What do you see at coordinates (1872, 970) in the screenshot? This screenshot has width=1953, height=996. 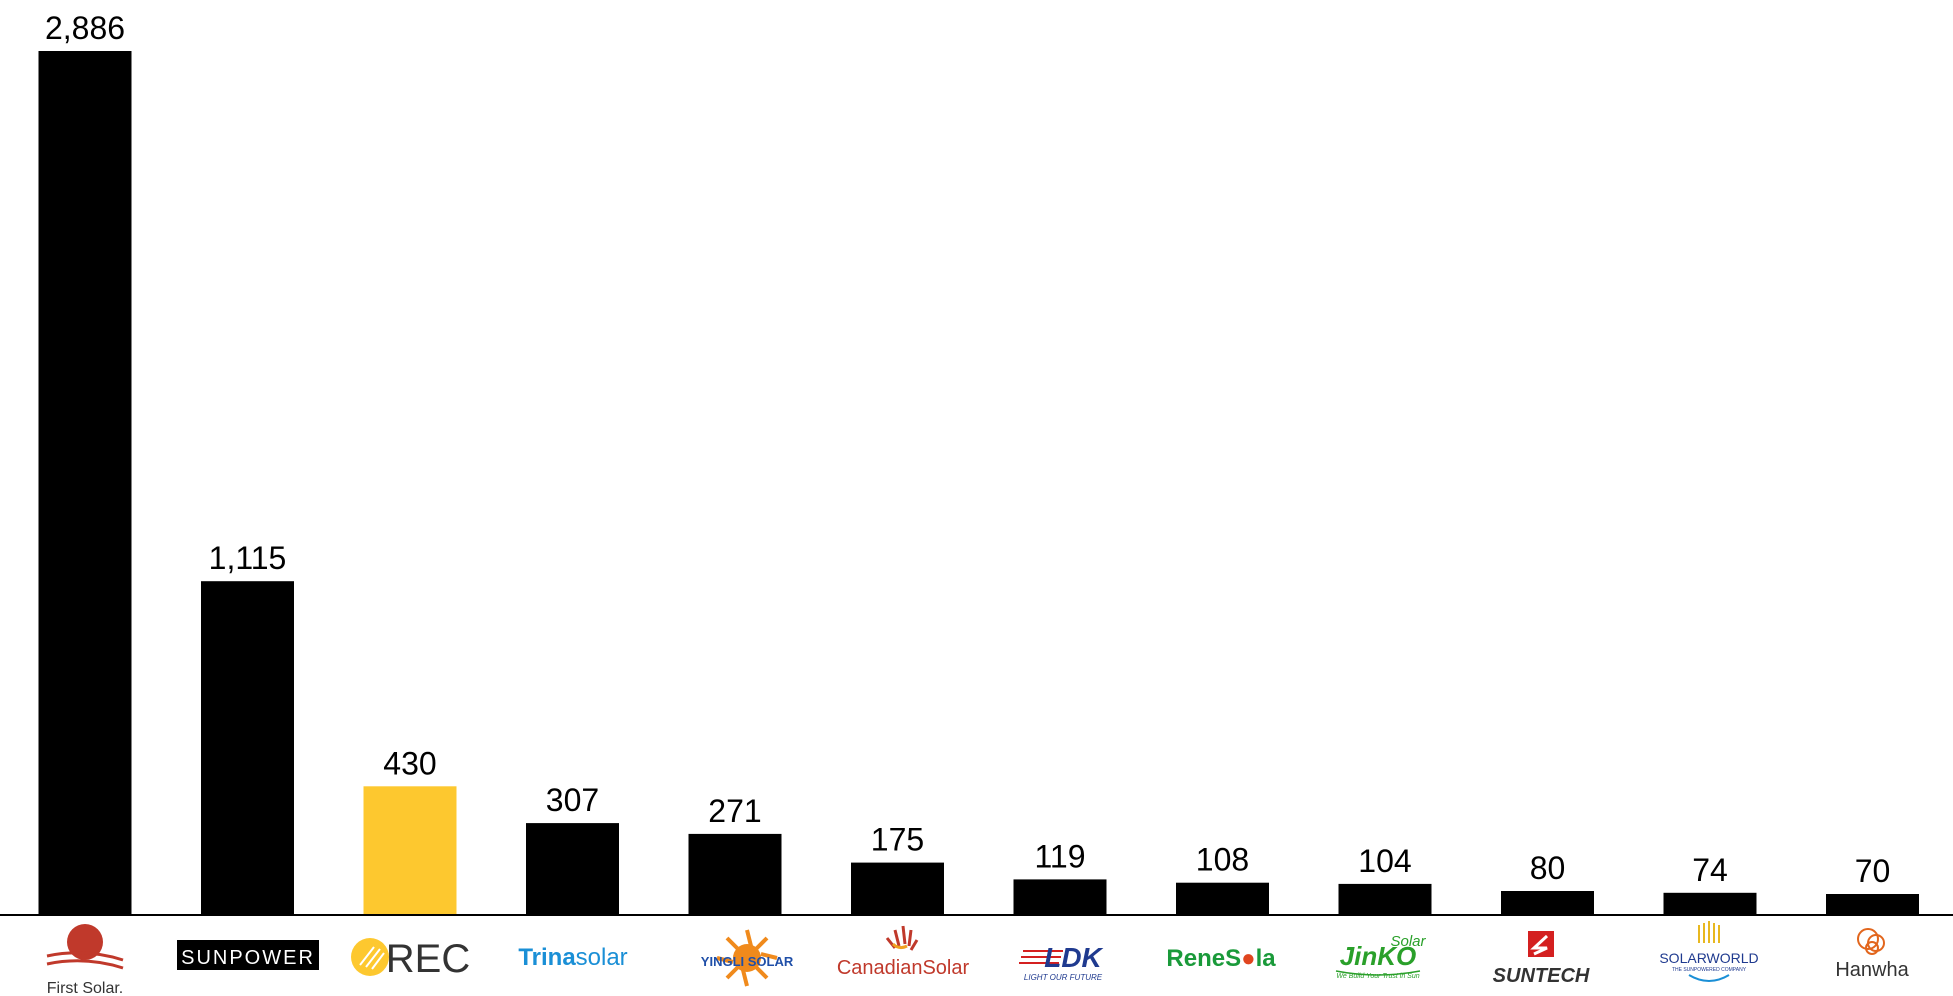 I see `hanwha-logo-text: Hanwha` at bounding box center [1872, 970].